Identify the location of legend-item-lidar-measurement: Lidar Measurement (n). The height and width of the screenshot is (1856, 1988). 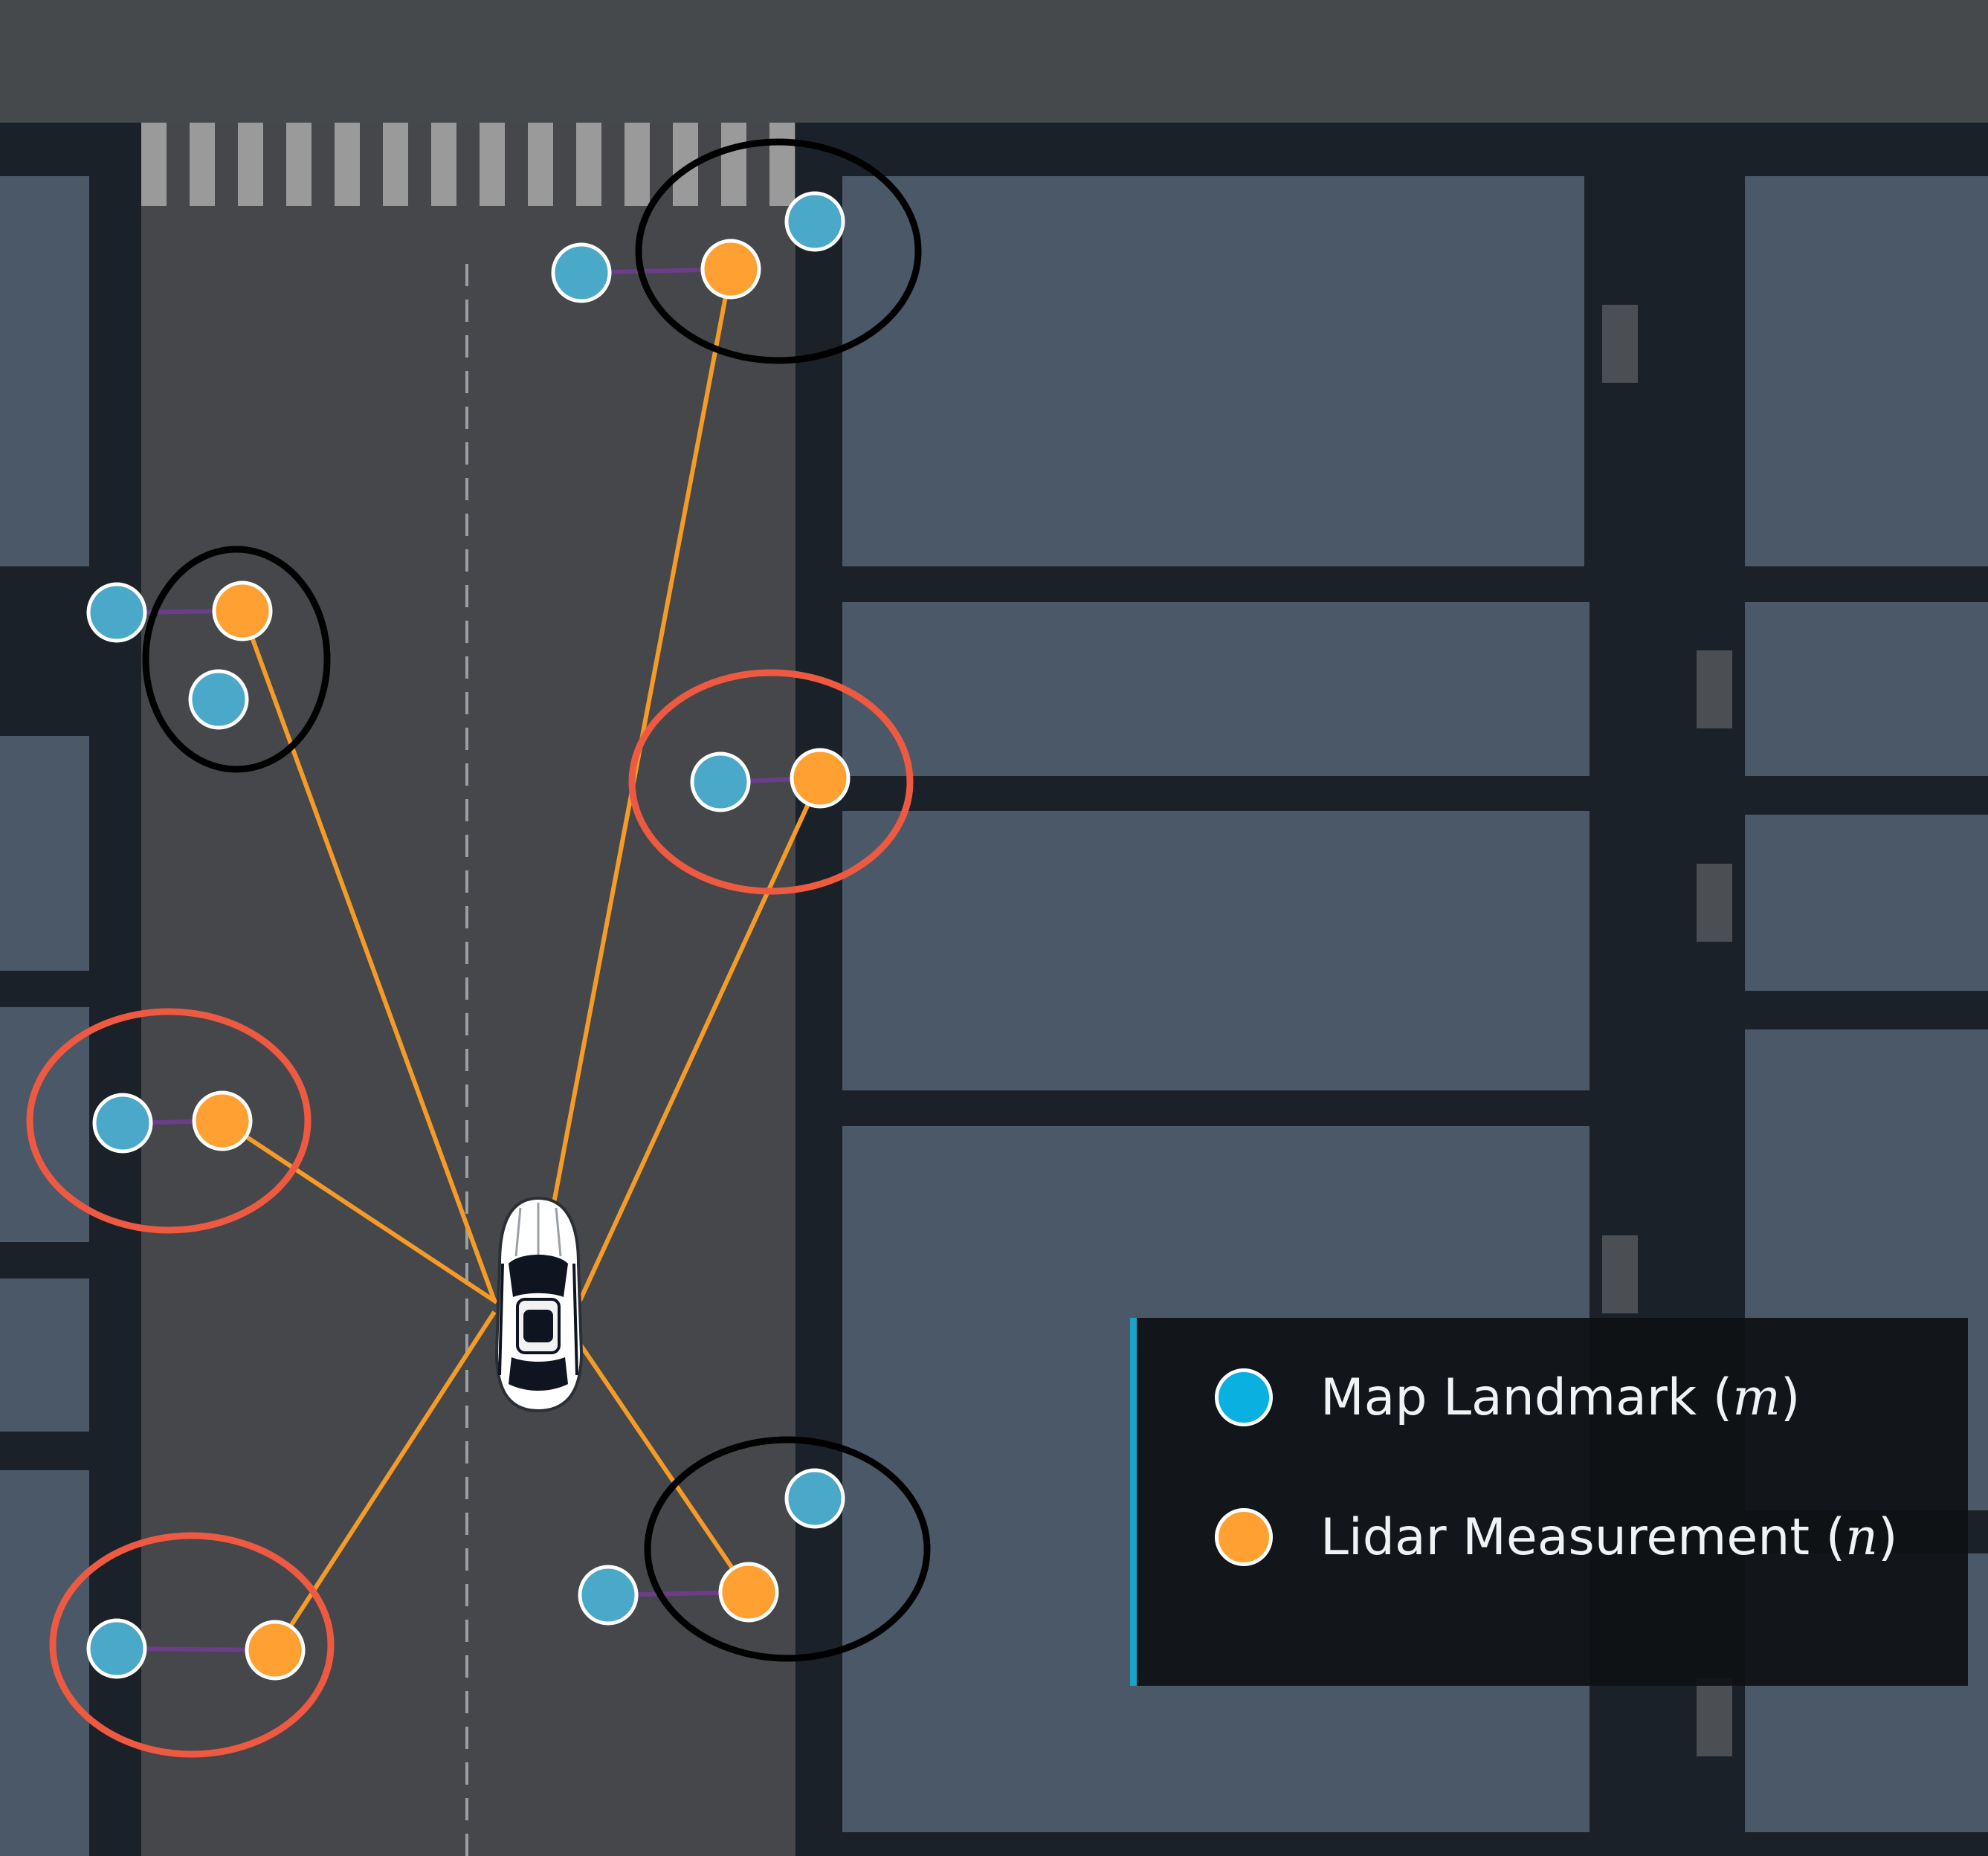
(1556, 1537).